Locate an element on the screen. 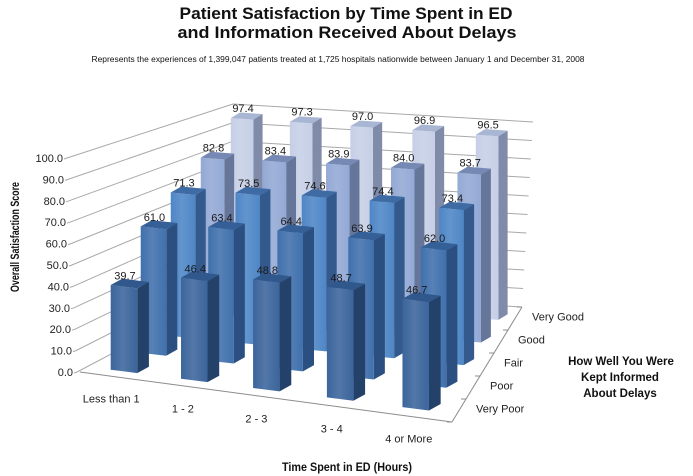 The height and width of the screenshot is (476, 693). depth-axis-label-very-good: Very Good is located at coordinates (558, 318).